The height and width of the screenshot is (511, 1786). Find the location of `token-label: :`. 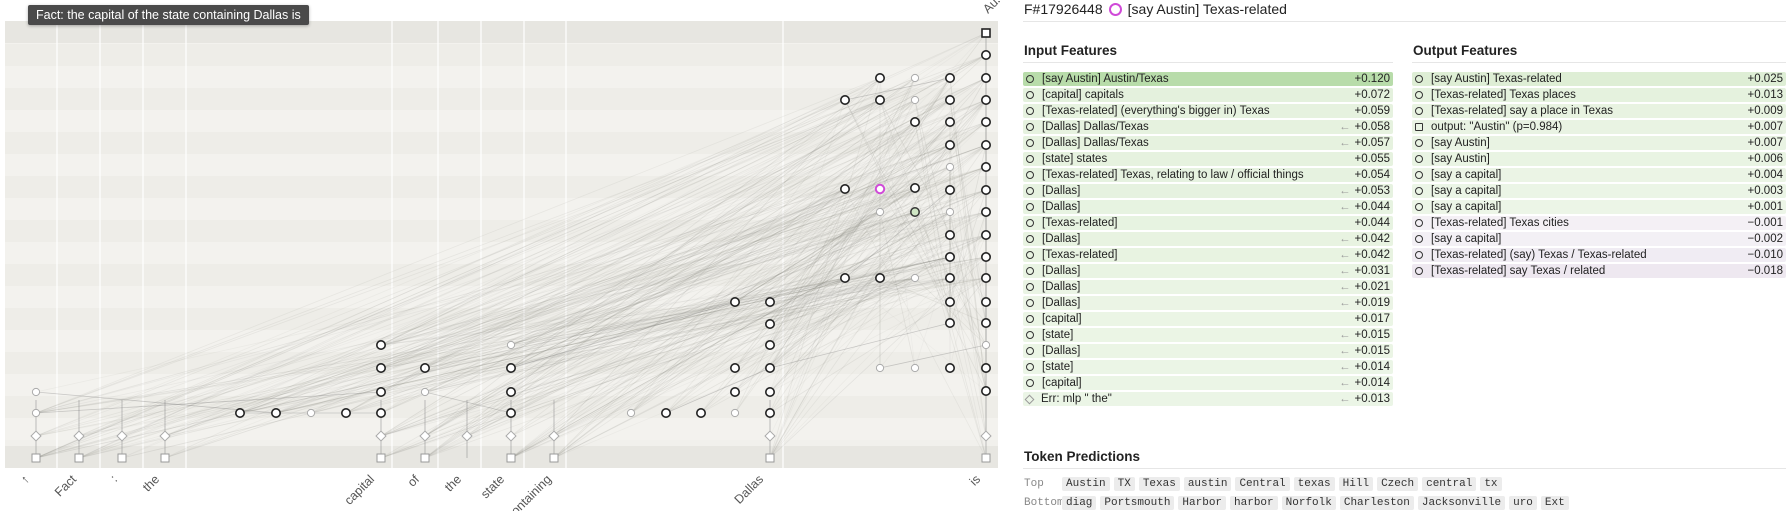

token-label: : is located at coordinates (114, 478).